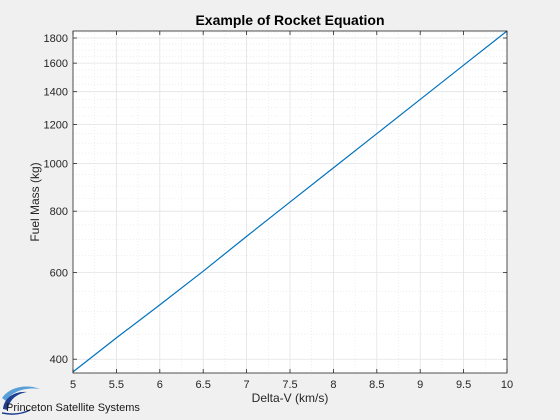 Image resolution: width=560 pixels, height=420 pixels. Describe the element at coordinates (70, 400) in the screenshot. I see `company-logo: Princeton Satellite Systems` at that location.